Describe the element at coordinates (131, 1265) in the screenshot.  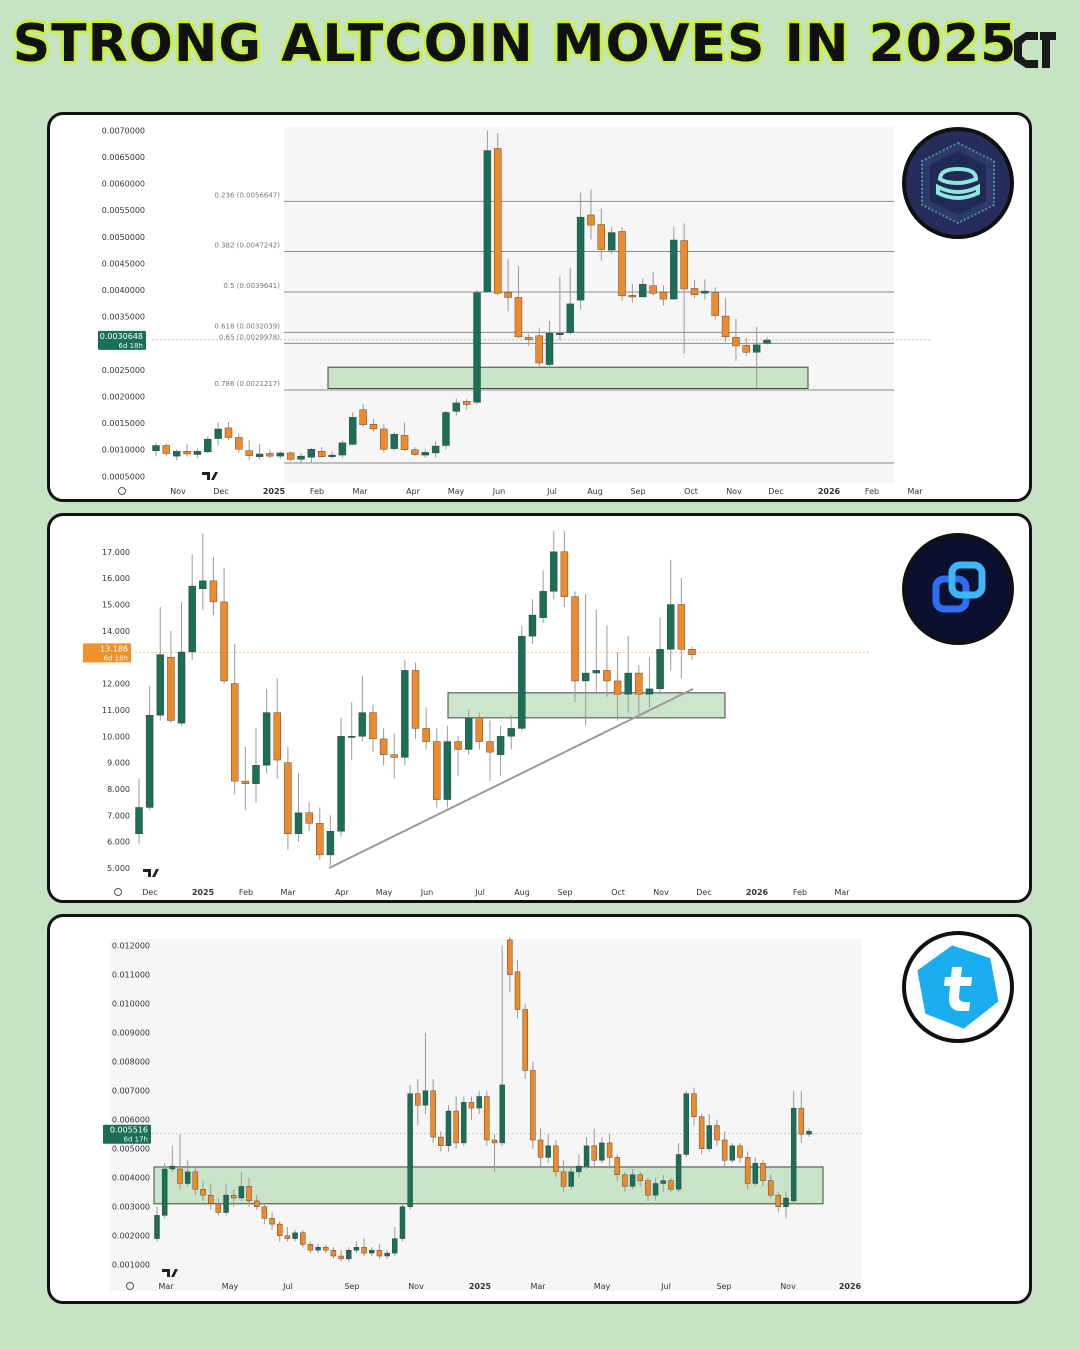
I see `y-tick-label: 0.001000` at that location.